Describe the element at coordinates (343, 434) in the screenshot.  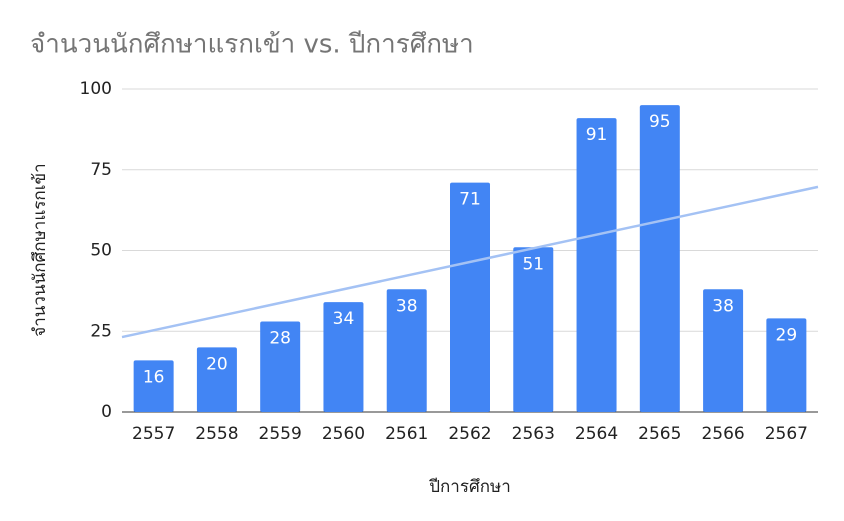
I see `x-tick-label: 2560` at that location.